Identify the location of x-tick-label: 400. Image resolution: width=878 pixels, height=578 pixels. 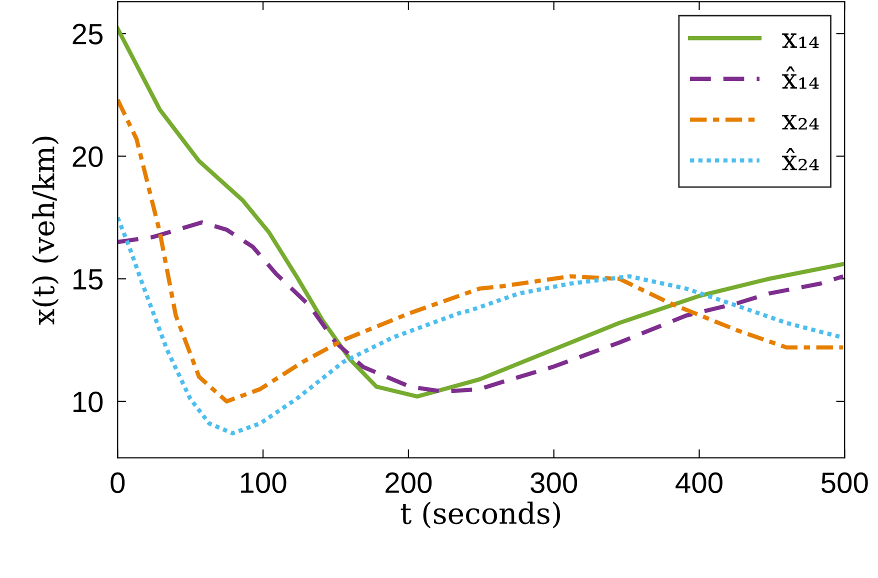
(699, 483).